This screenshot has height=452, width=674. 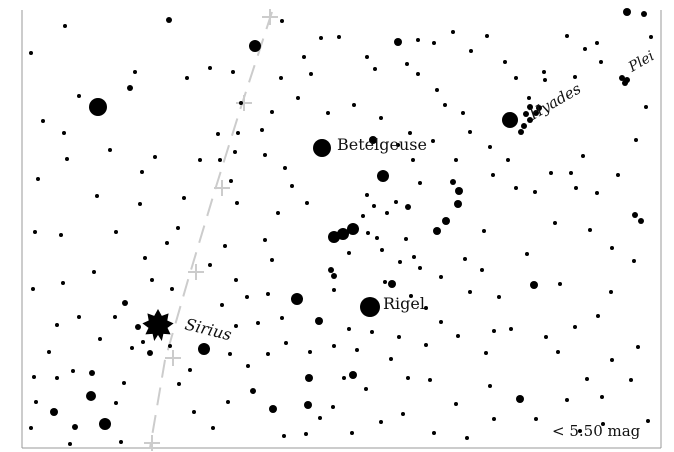 I want to click on label-betelgeuse: Betelgeuse, so click(x=382, y=144).